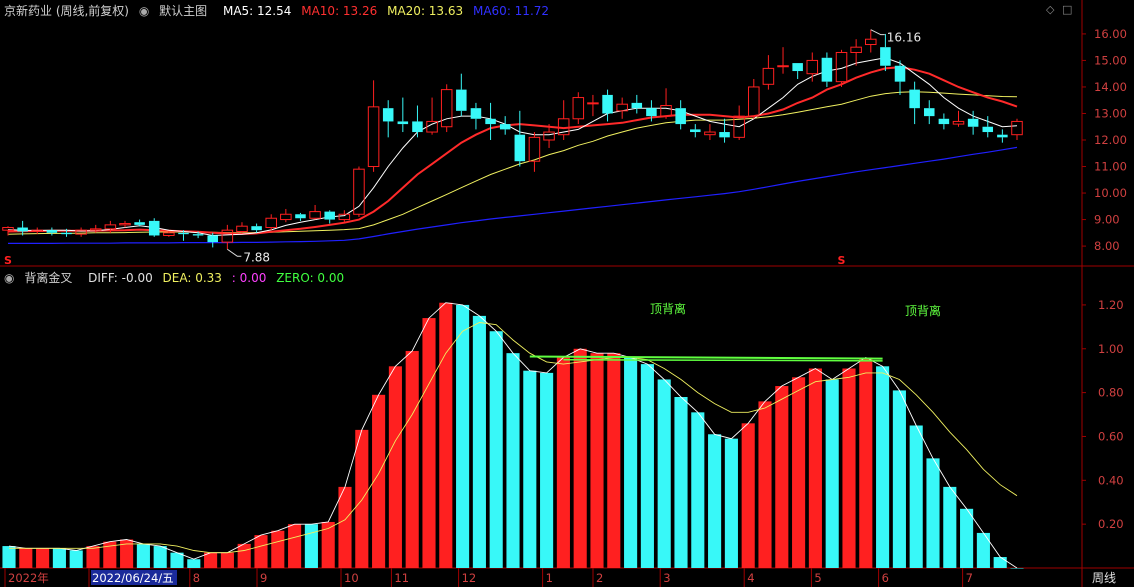 The width and height of the screenshot is (1134, 587). I want to click on main-chart-selector: ◉ 默认主图, so click(178, 11).